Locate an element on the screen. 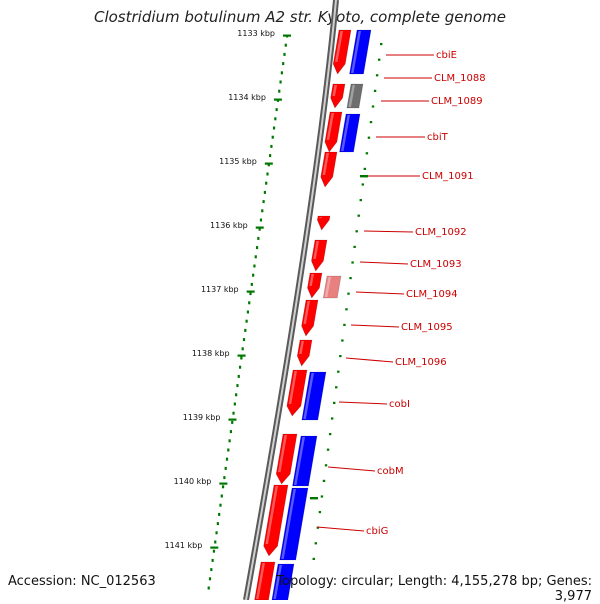  gene-next-forward-shine is located at coordinates (260, 581).